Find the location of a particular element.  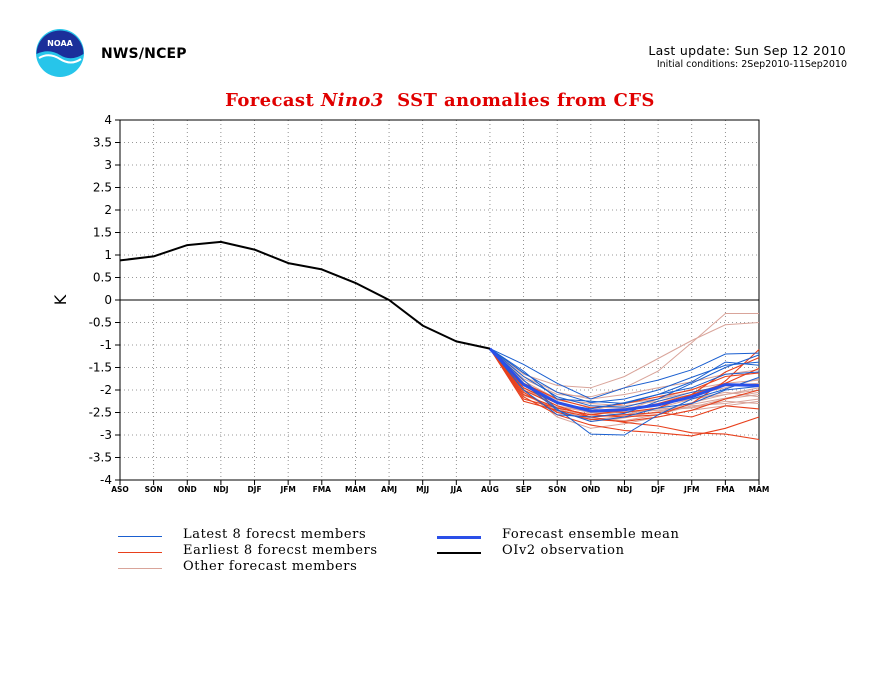

legend-swatch-mean is located at coordinates (459, 537).